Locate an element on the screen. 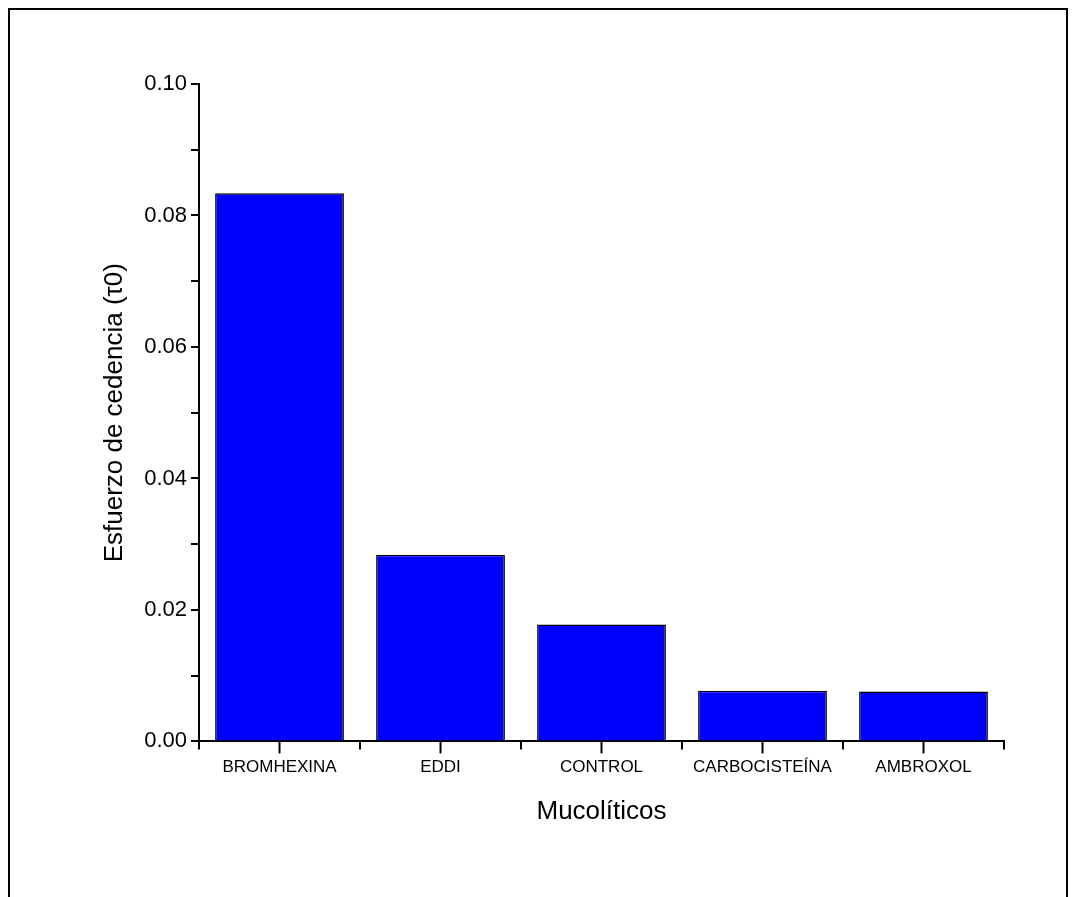  y-tick-label: 0.10 is located at coordinates (166, 83).